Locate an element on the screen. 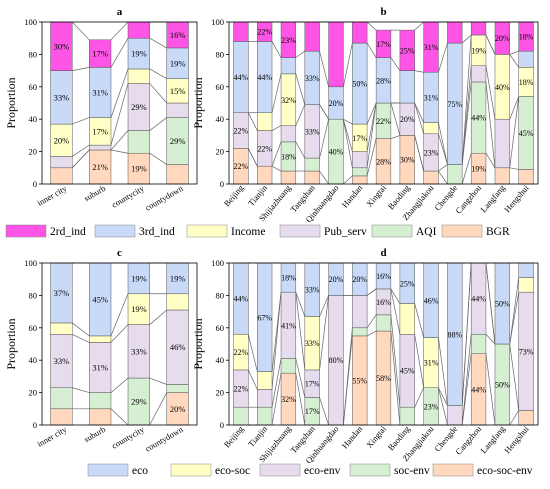  legend-label: eco-soc-env is located at coordinates (505, 471).